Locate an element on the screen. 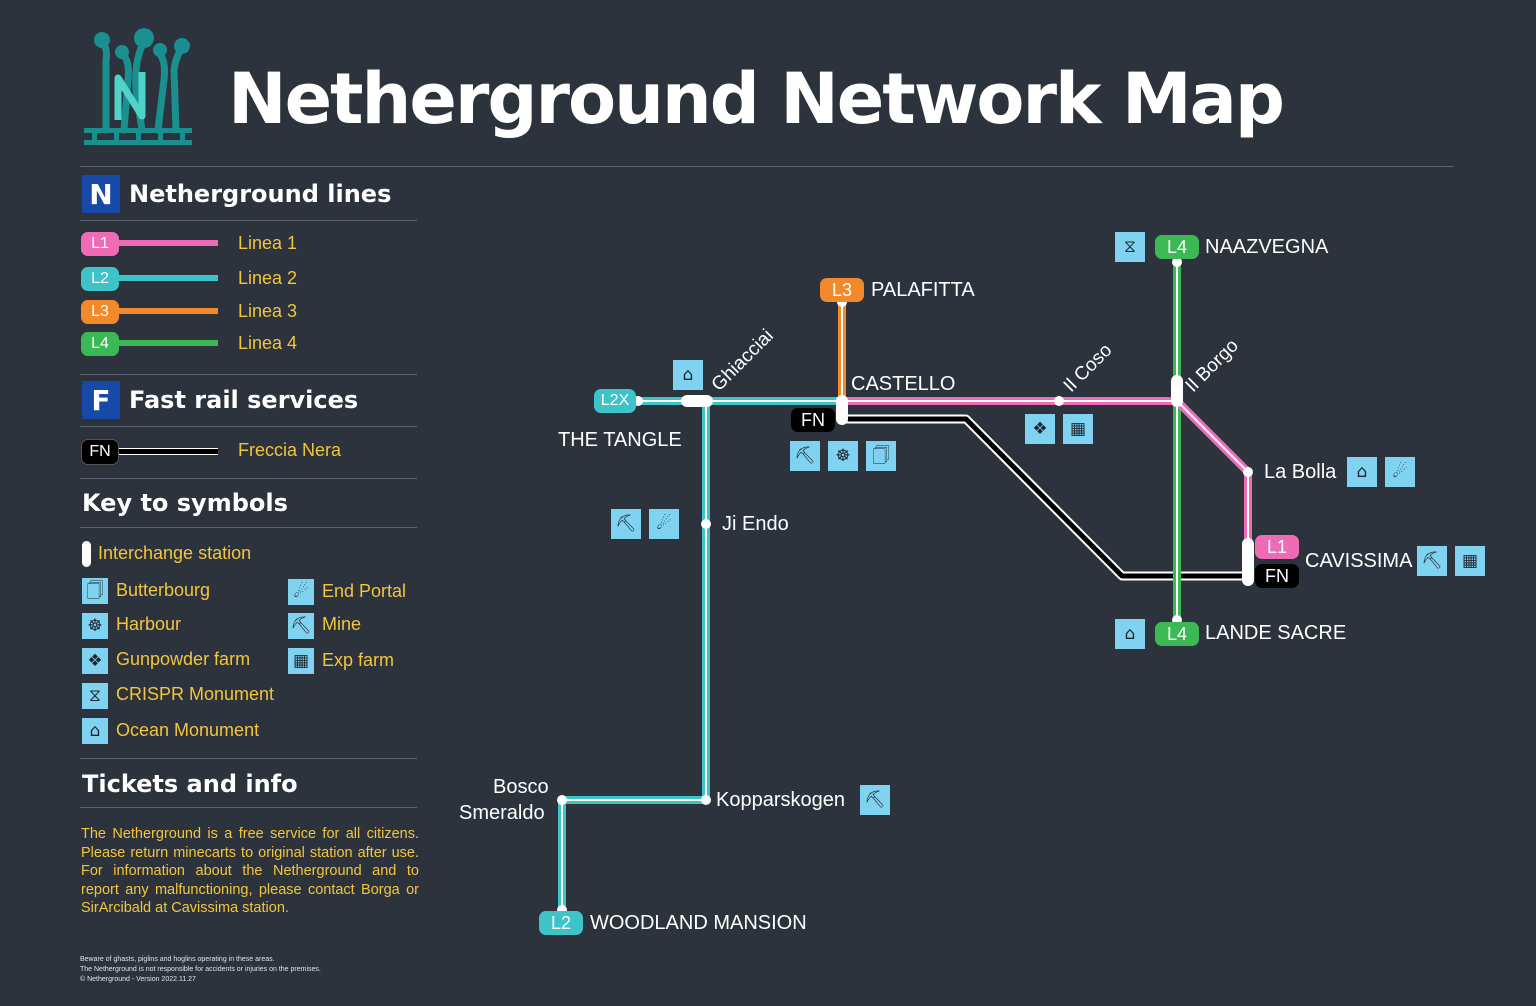  line-code-badge: FN is located at coordinates (100, 452).